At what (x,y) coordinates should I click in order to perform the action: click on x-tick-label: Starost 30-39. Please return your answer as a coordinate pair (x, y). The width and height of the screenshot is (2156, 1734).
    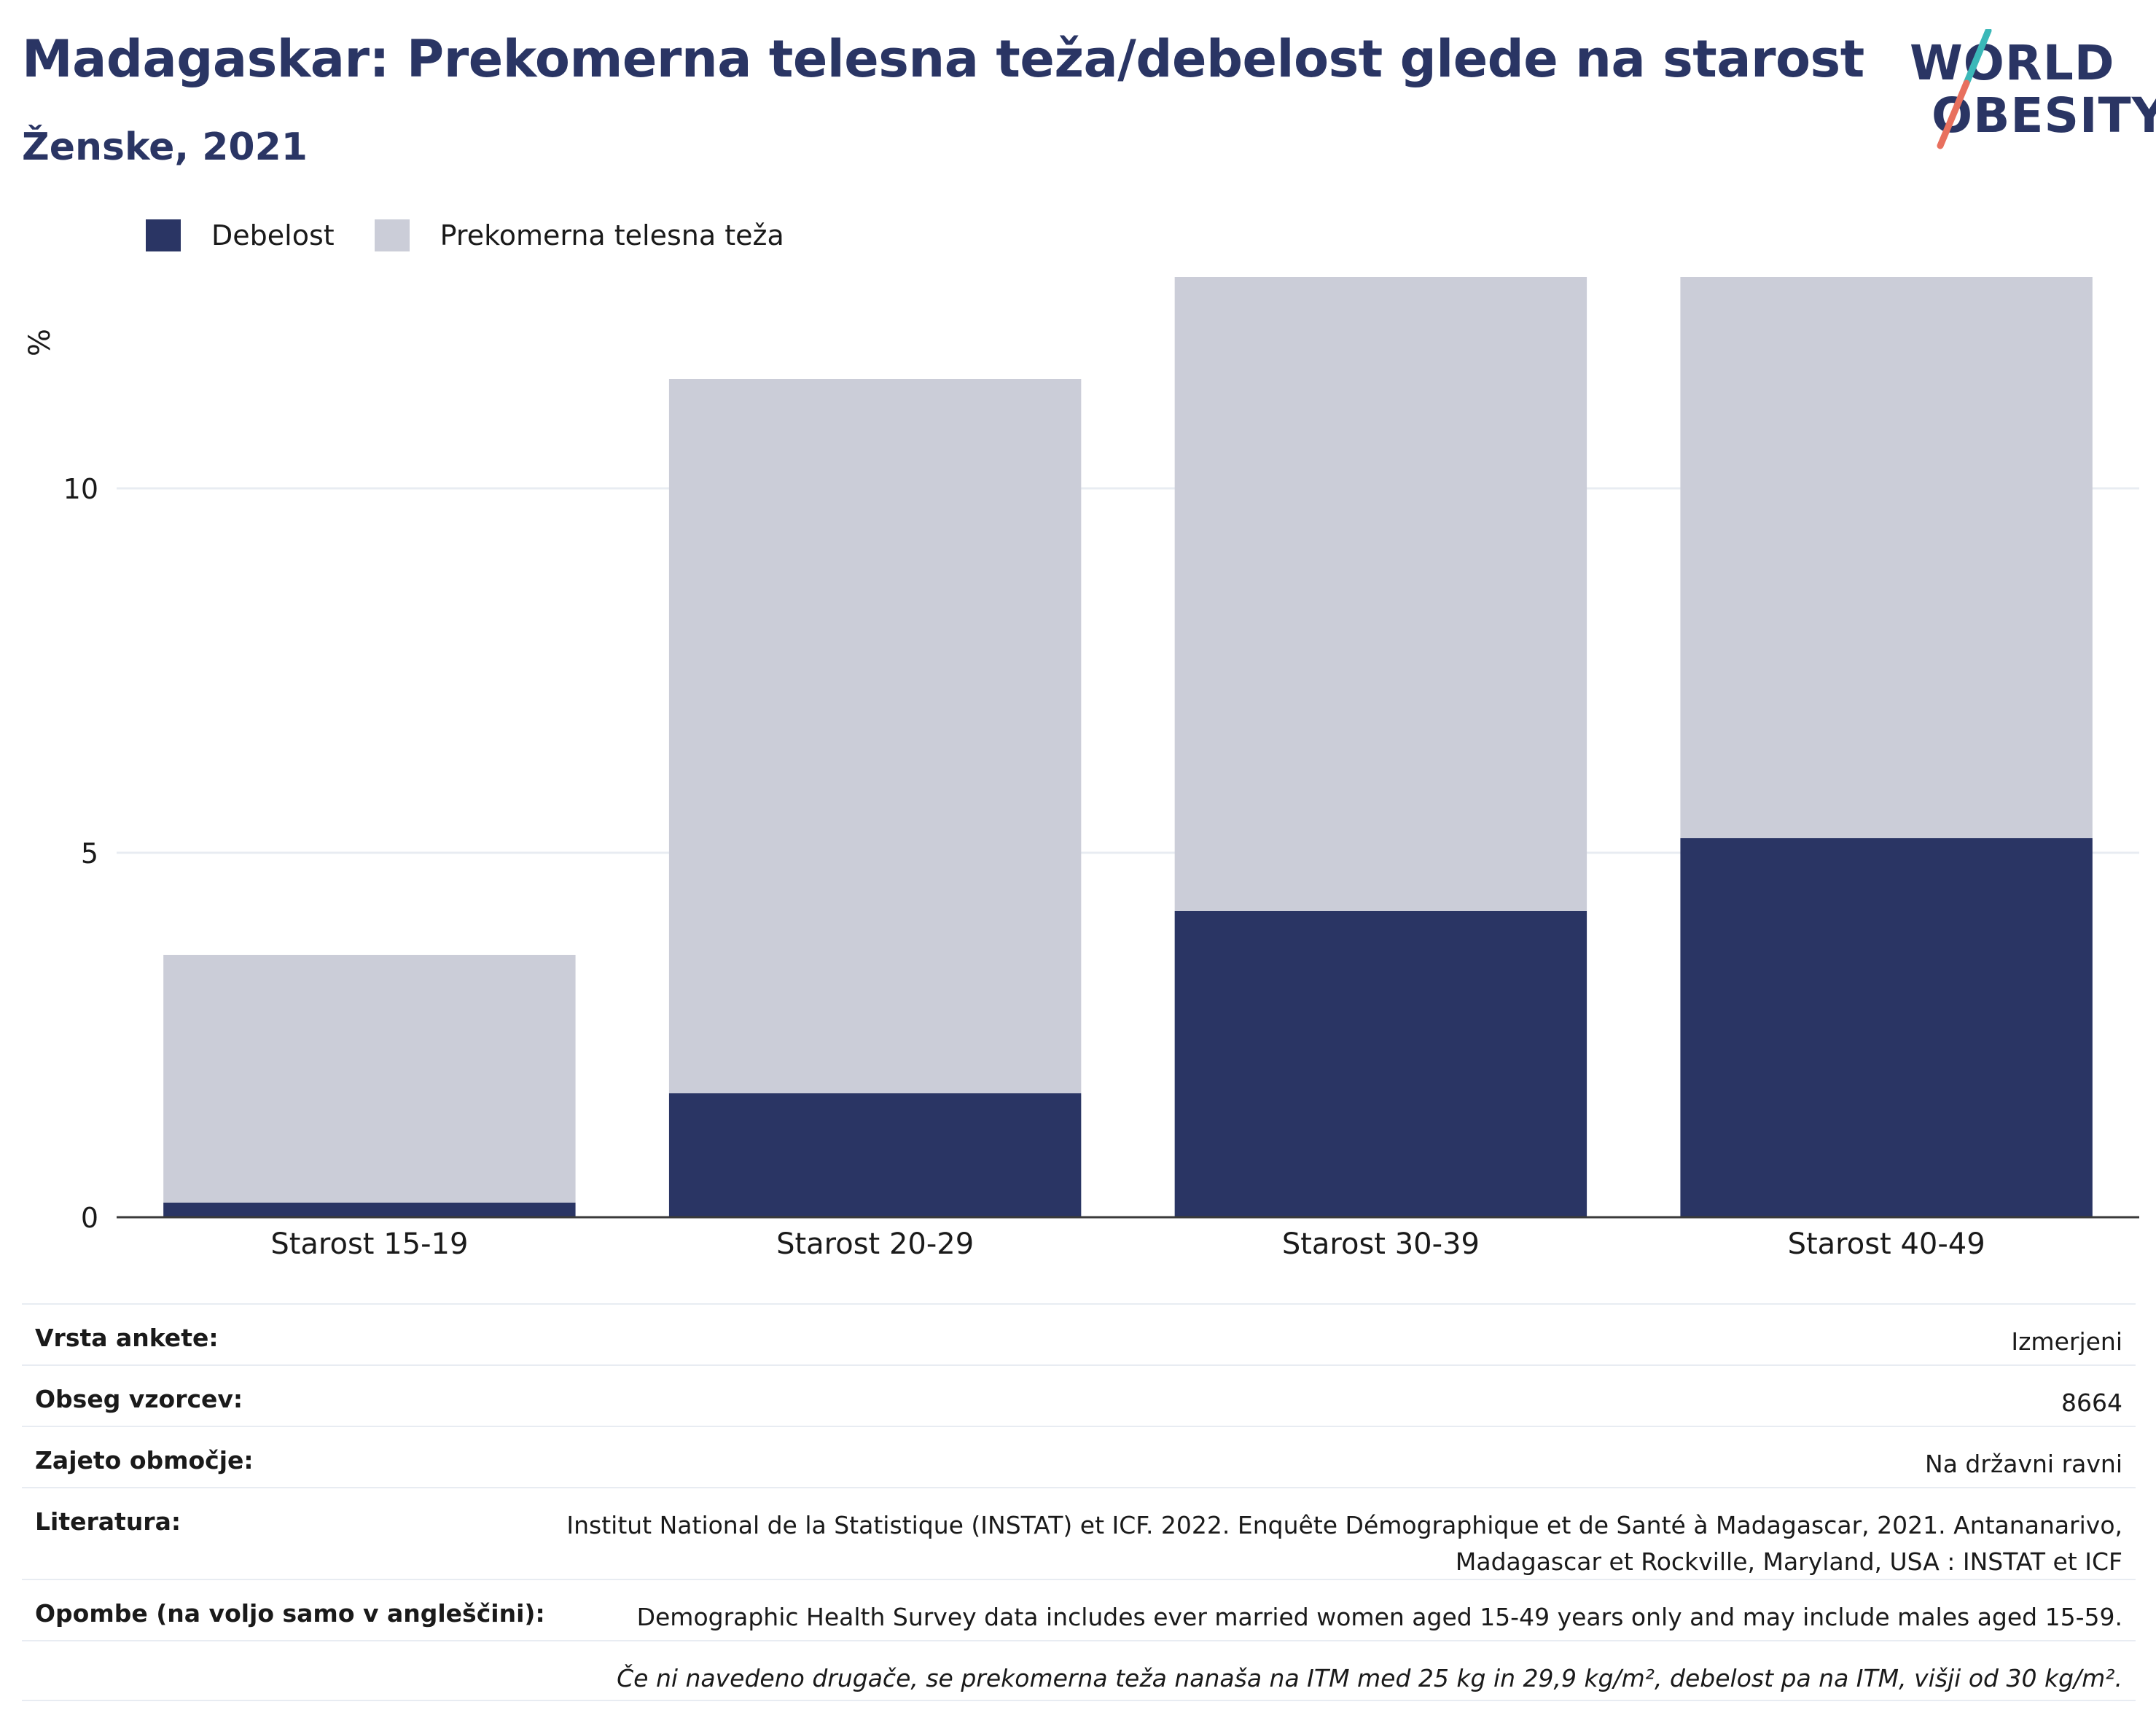
    Looking at the image, I should click on (1381, 1244).